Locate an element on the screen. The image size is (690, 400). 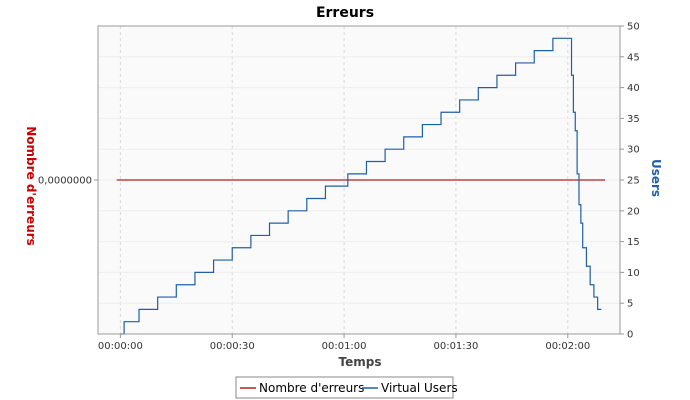
left-axis-ticks: 0,0000000 is located at coordinates (68, 181).